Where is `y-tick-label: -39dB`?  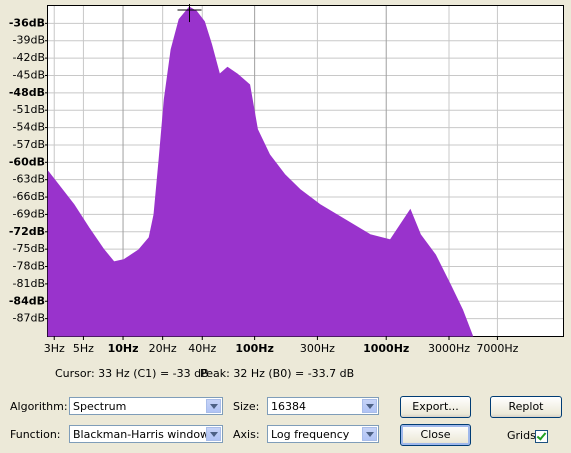 y-tick-label: -39dB is located at coordinates (29, 40).